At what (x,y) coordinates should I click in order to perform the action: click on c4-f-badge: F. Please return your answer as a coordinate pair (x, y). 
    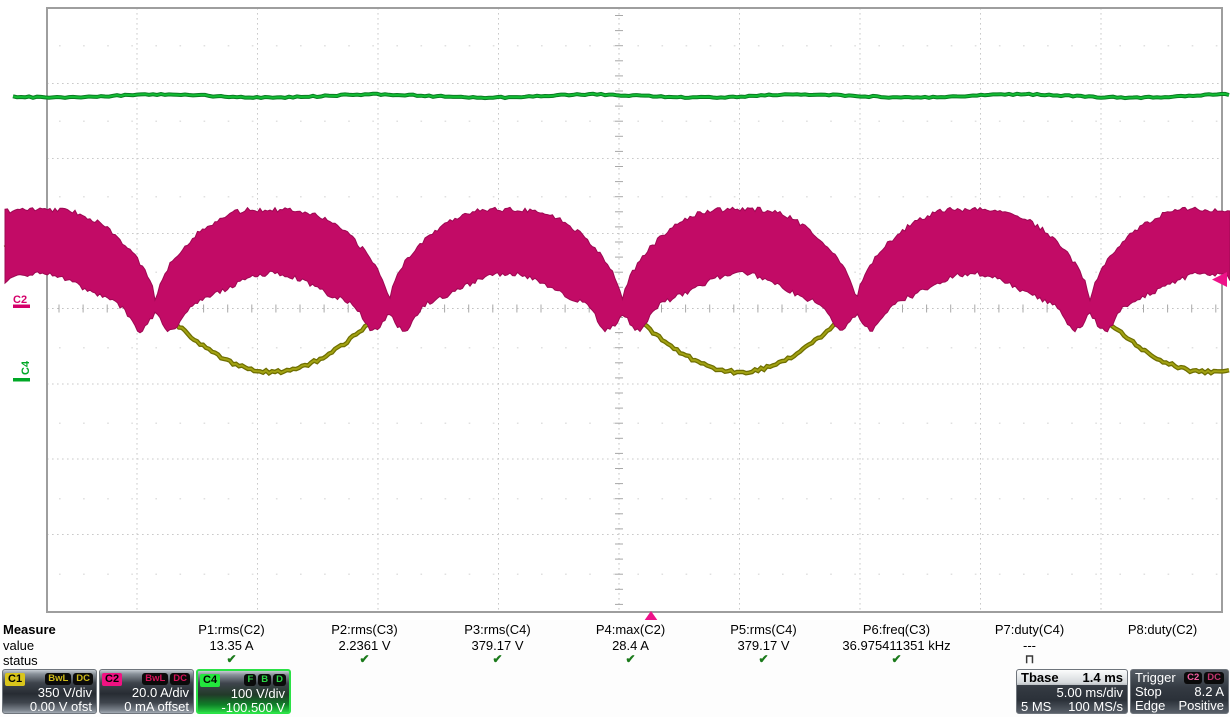
    Looking at the image, I should click on (250, 680).